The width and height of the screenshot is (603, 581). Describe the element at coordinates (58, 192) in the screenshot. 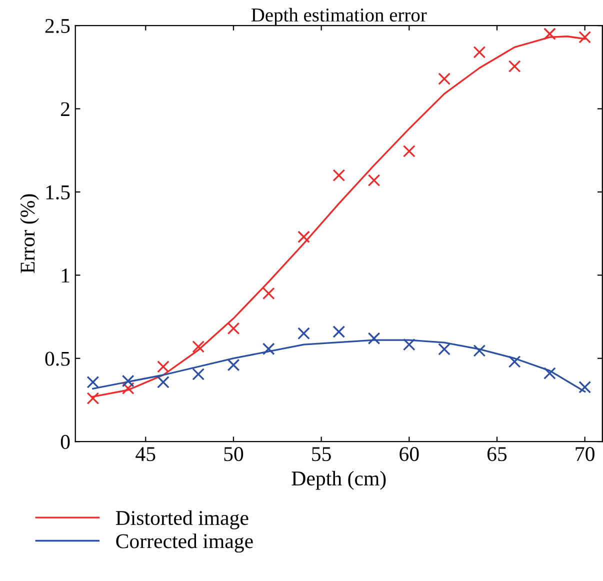

I see `y-tick-label: 1.5` at that location.